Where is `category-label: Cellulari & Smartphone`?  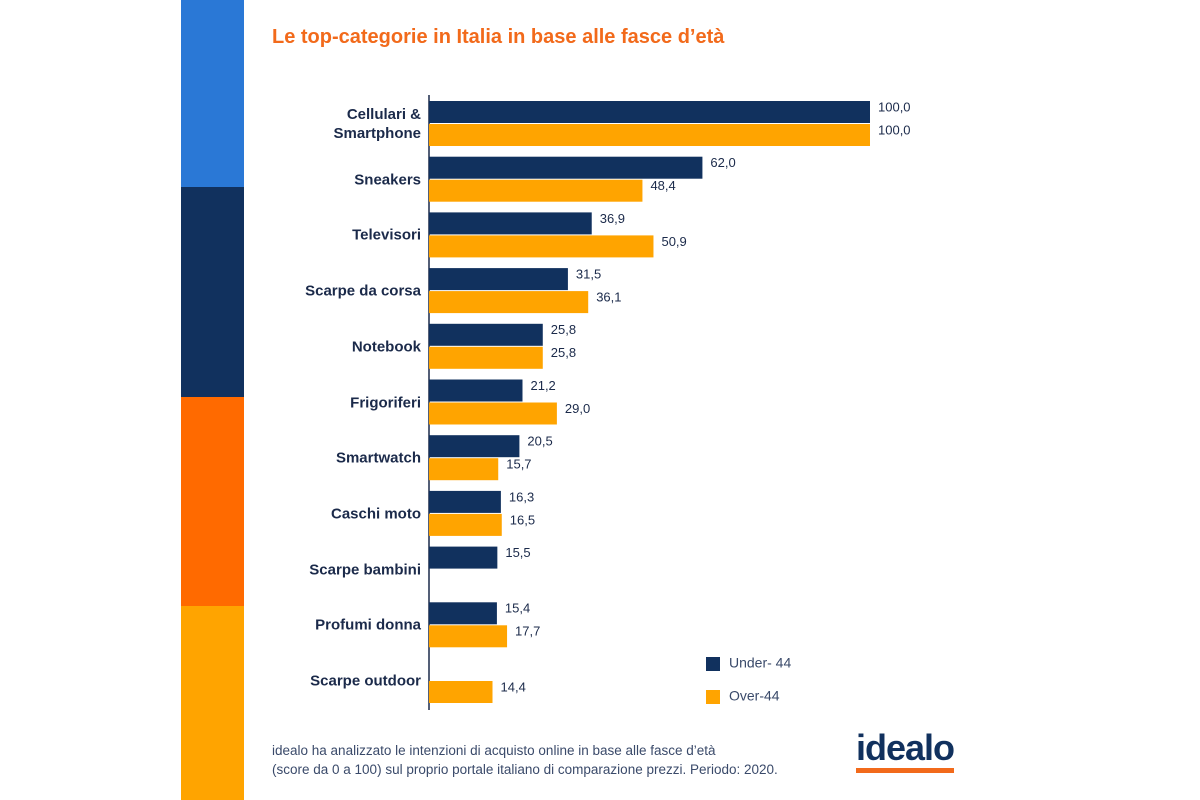
category-label: Cellulari & Smartphone is located at coordinates (377, 124).